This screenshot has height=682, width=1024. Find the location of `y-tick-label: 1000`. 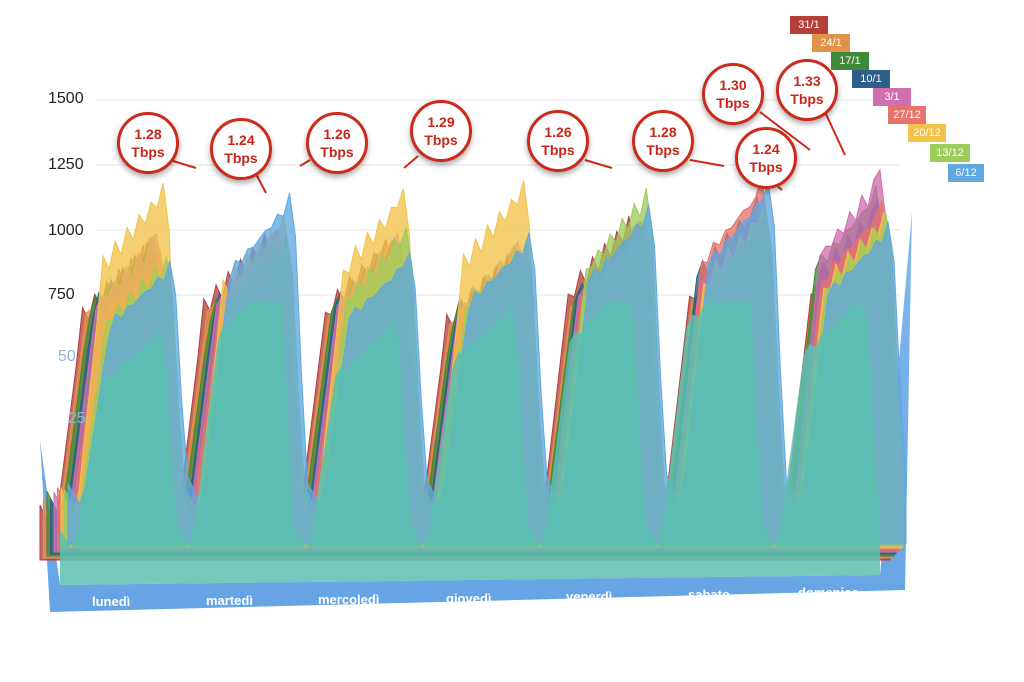

y-tick-label: 1000 is located at coordinates (66, 230).